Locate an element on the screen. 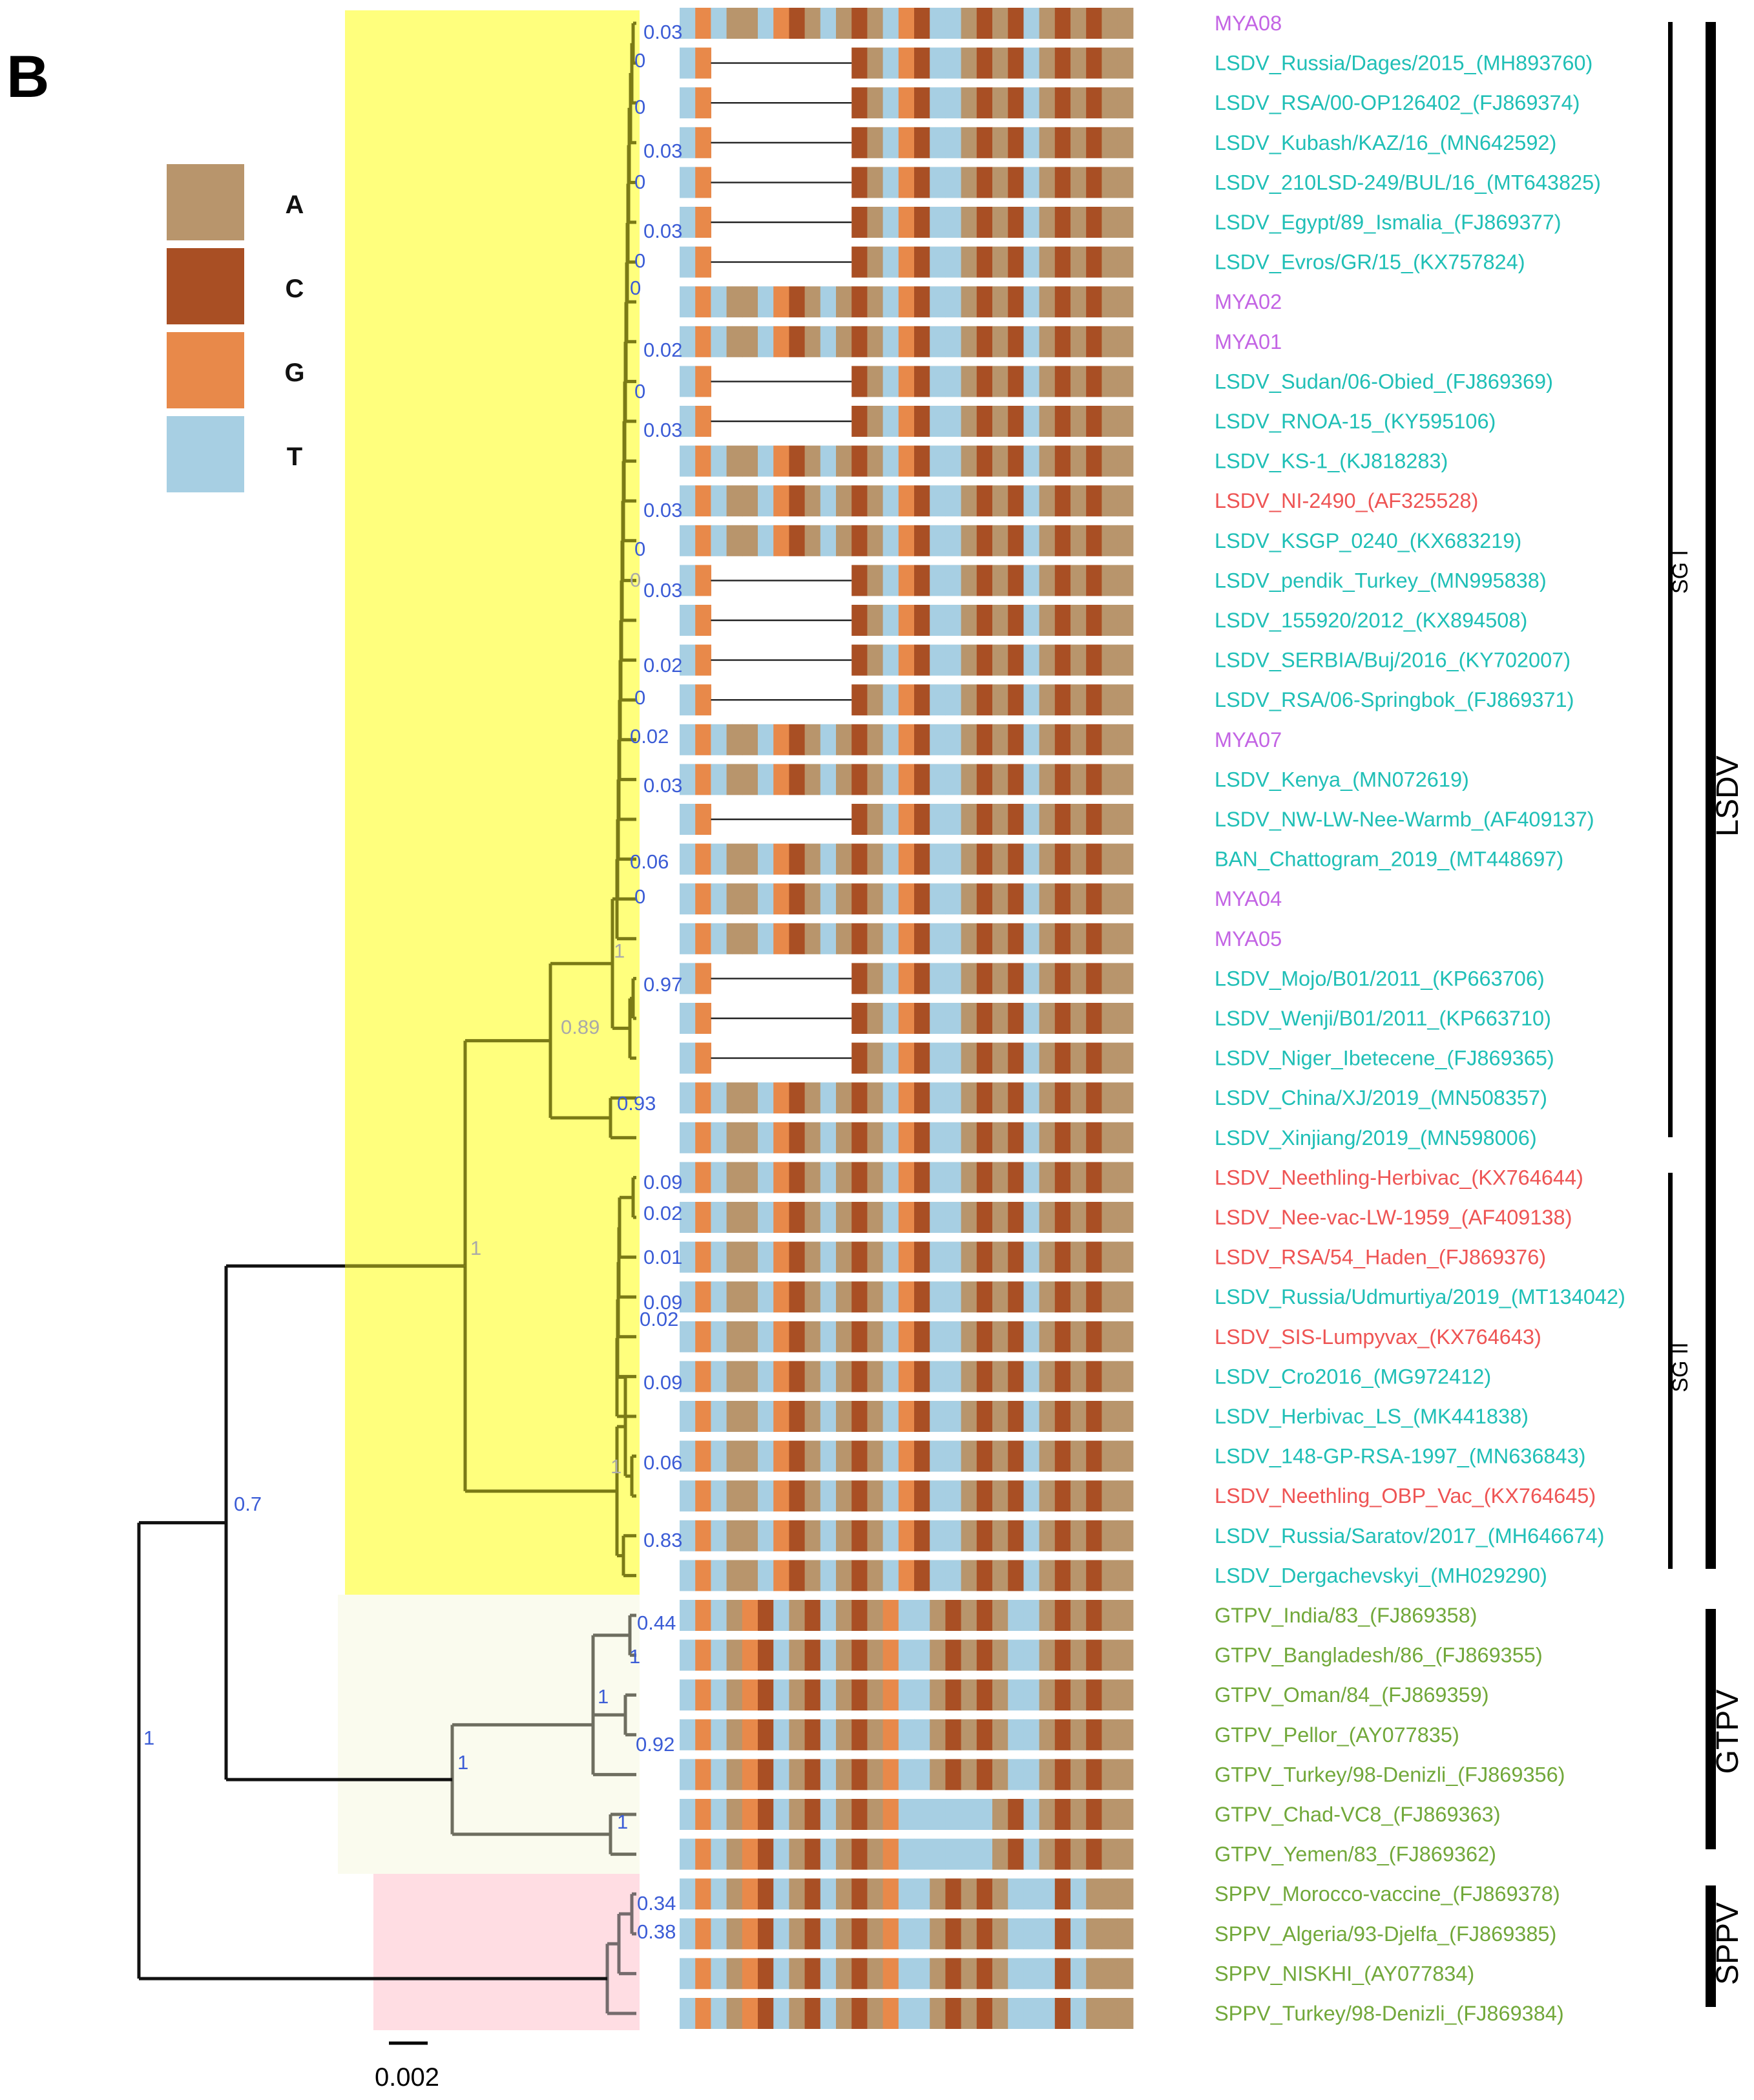 Image resolution: width=1754 pixels, height=2100 pixels. taxon-label: LSDV_RSA/00-OP126402_(FJ869374) is located at coordinates (1397, 102).